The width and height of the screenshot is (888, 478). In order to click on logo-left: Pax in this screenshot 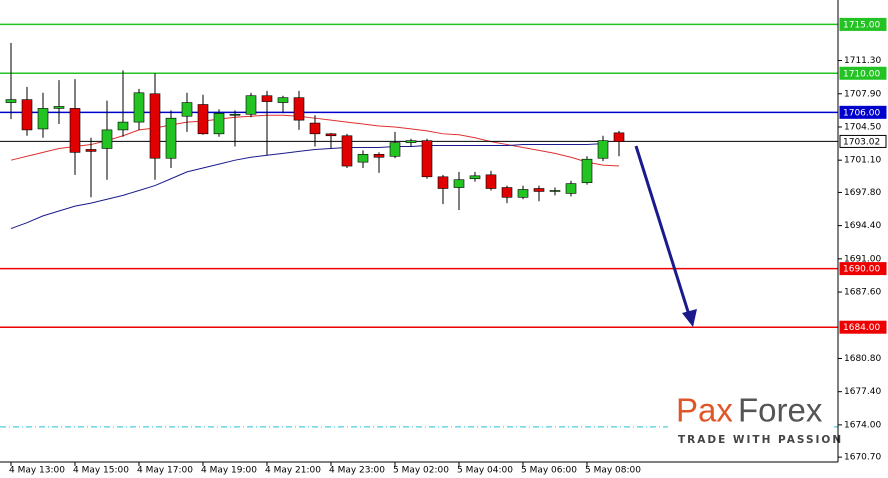, I will do `click(704, 410)`.